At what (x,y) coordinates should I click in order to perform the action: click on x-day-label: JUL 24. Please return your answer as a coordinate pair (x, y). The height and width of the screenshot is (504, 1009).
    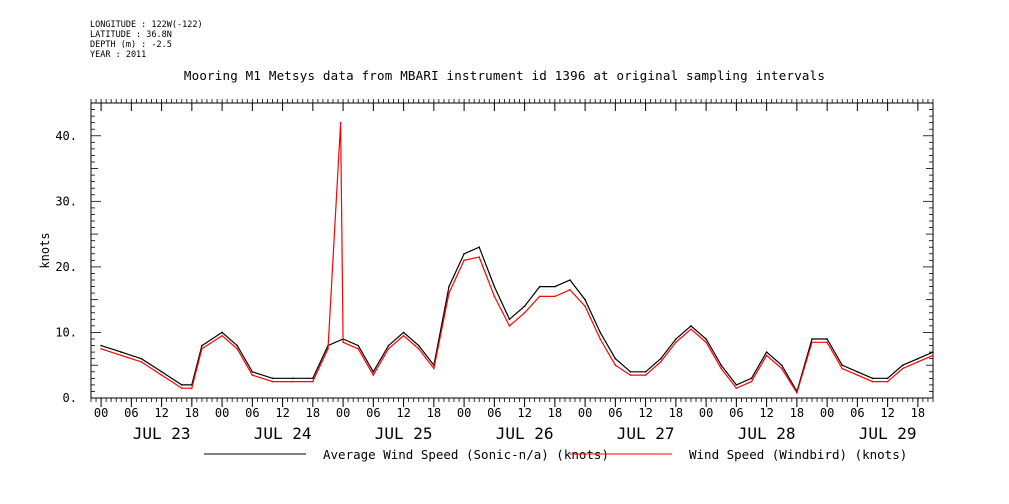
    Looking at the image, I should click on (283, 433).